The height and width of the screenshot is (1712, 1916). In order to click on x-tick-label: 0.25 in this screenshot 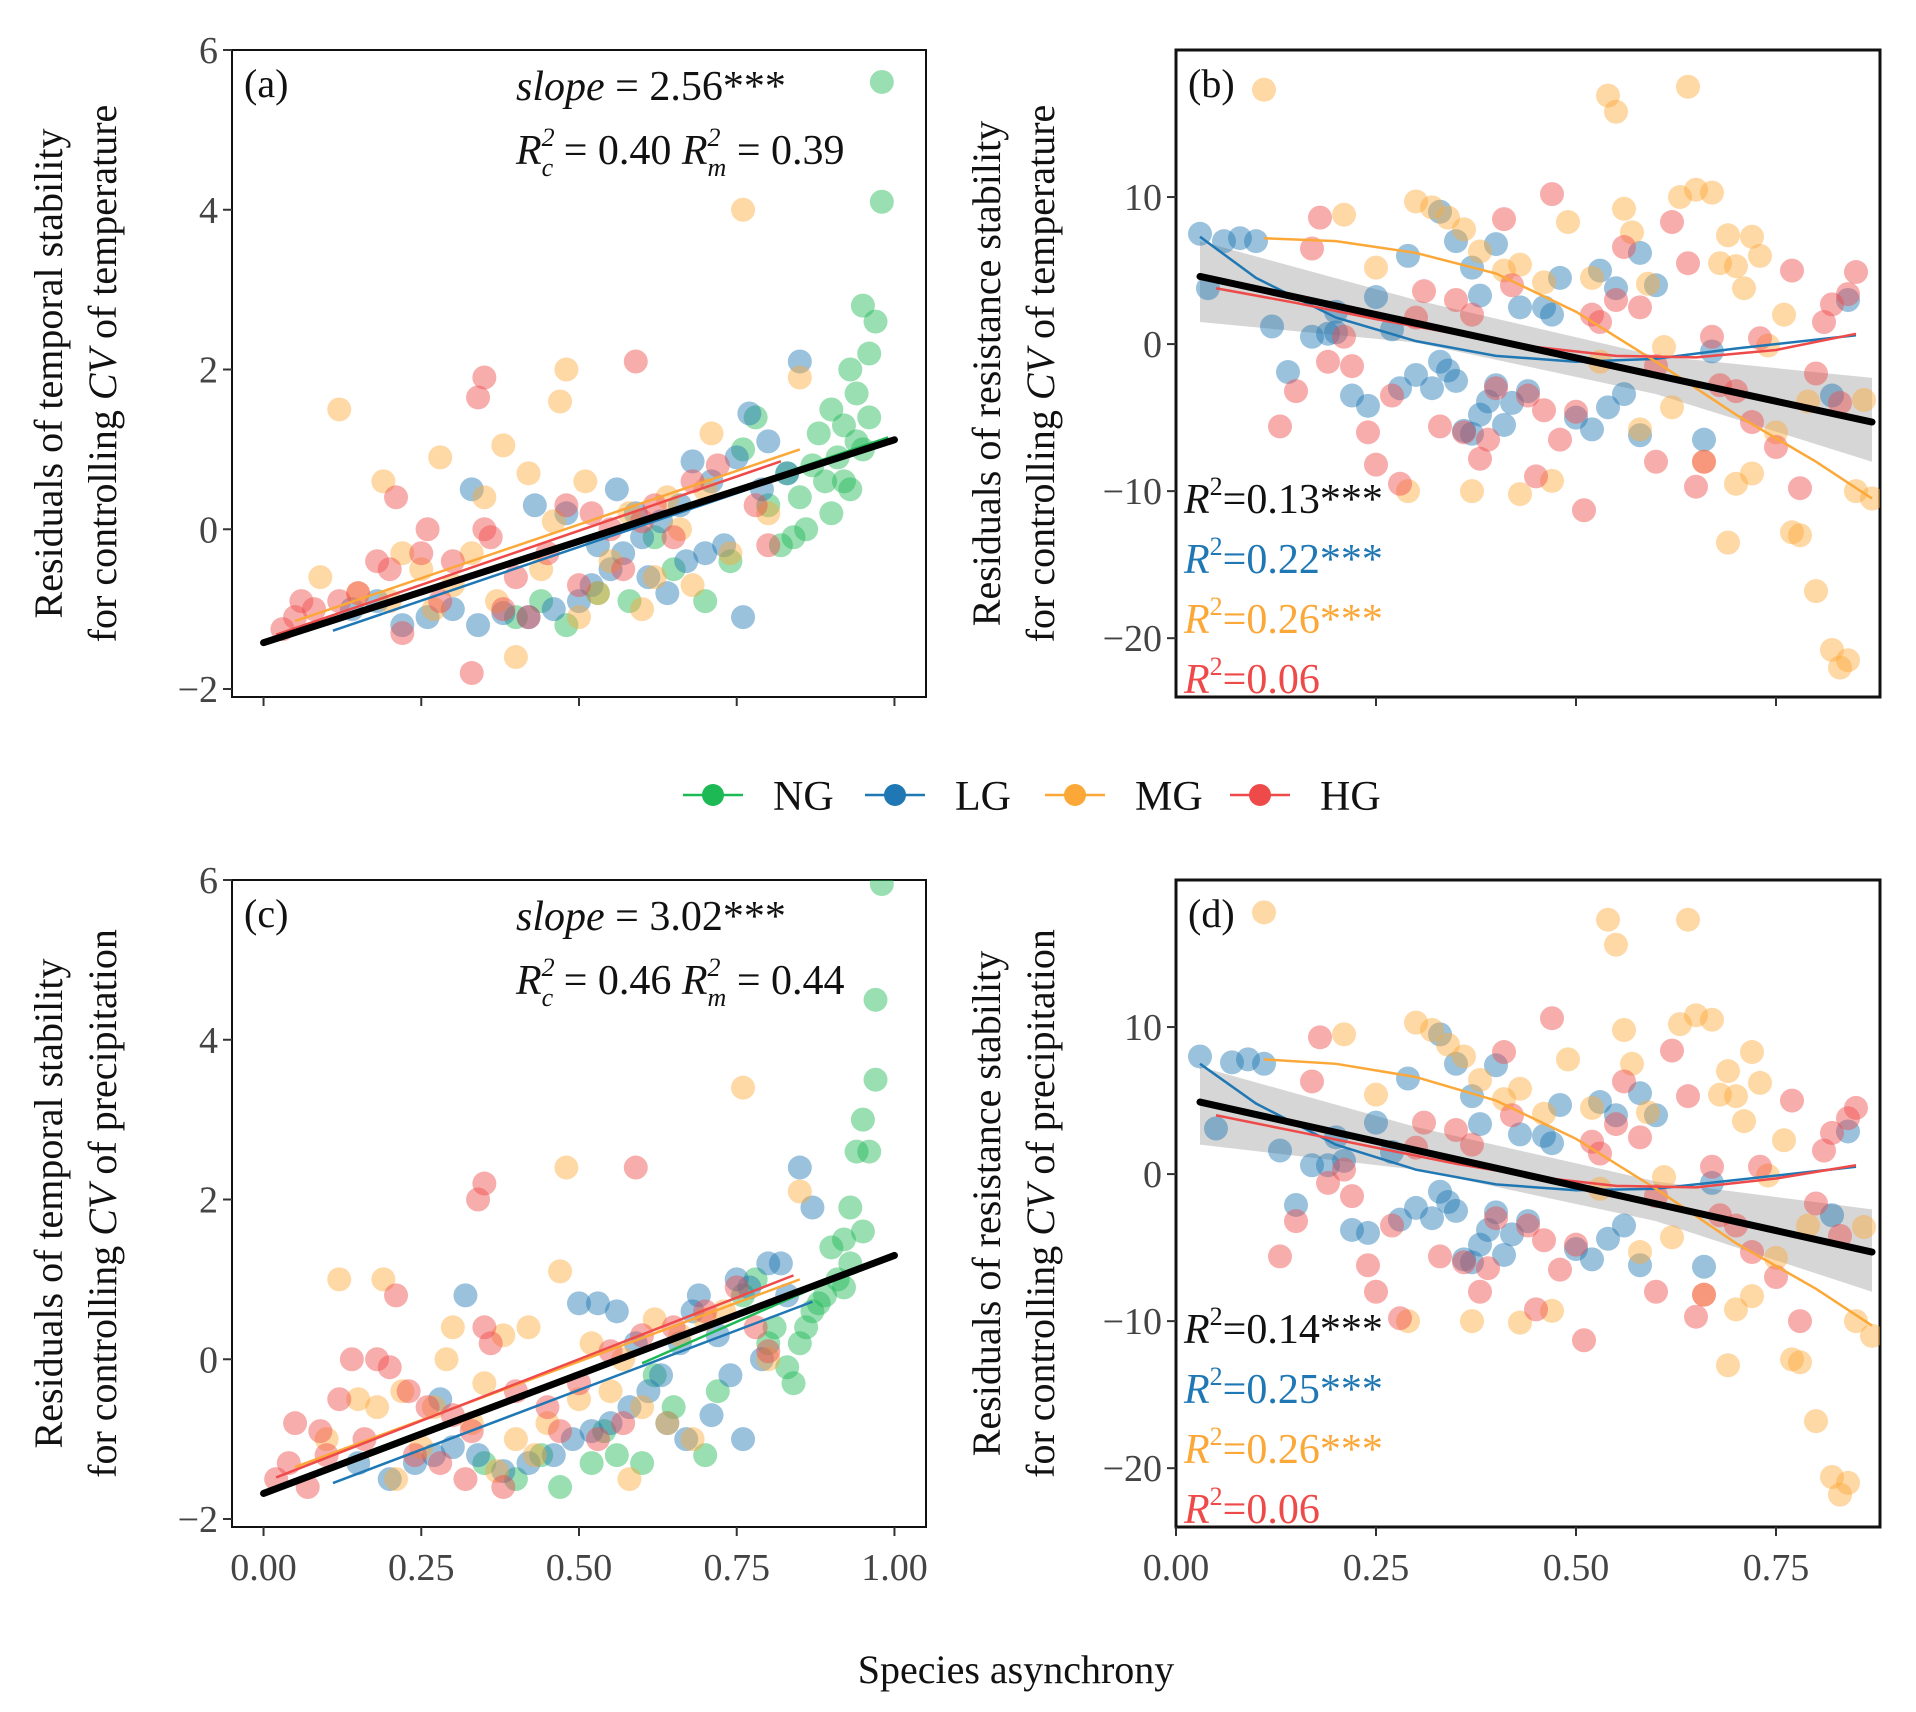, I will do `click(1376, 1568)`.